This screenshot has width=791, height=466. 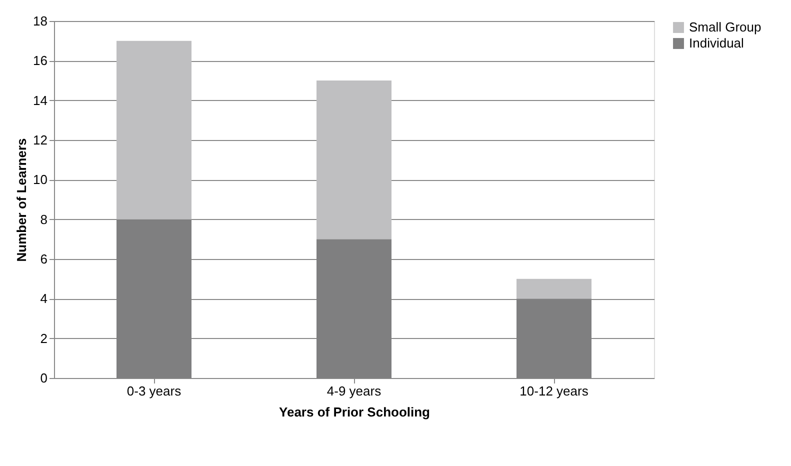 I want to click on x-tick-label: 10-12 years, so click(x=554, y=391).